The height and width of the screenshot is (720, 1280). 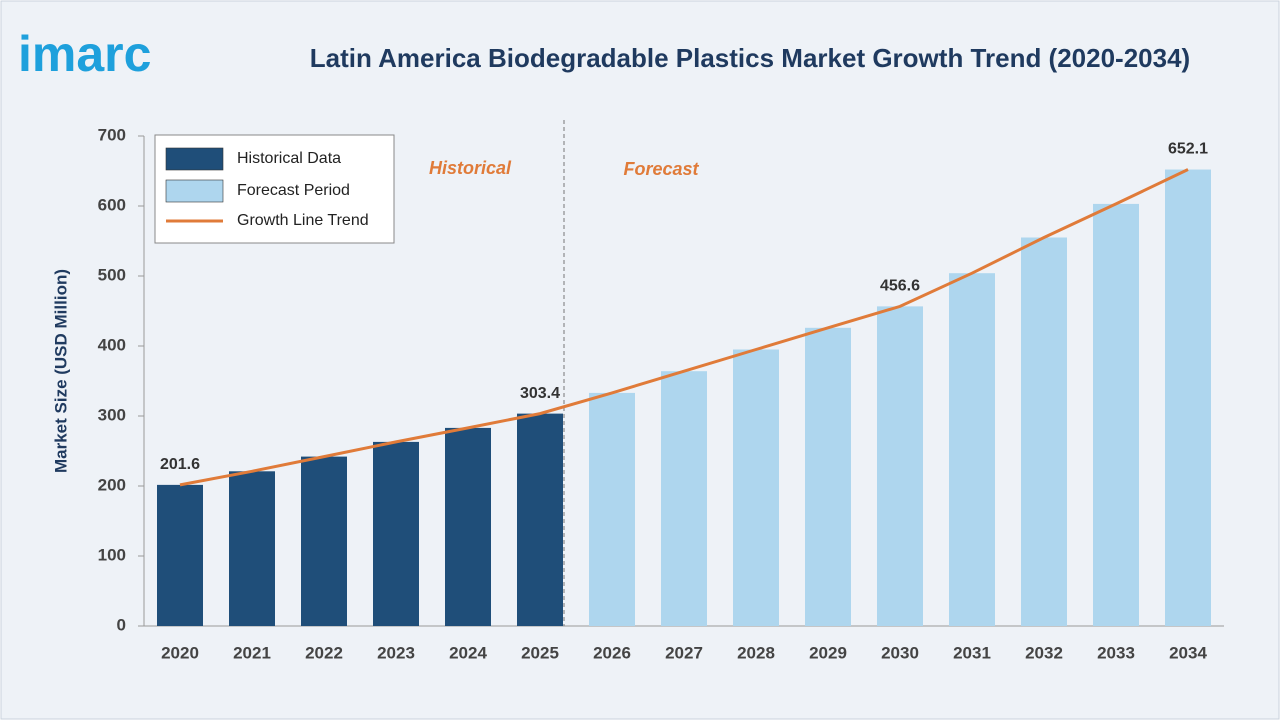 What do you see at coordinates (1188, 652) in the screenshot?
I see `x-tick-label: 2034` at bounding box center [1188, 652].